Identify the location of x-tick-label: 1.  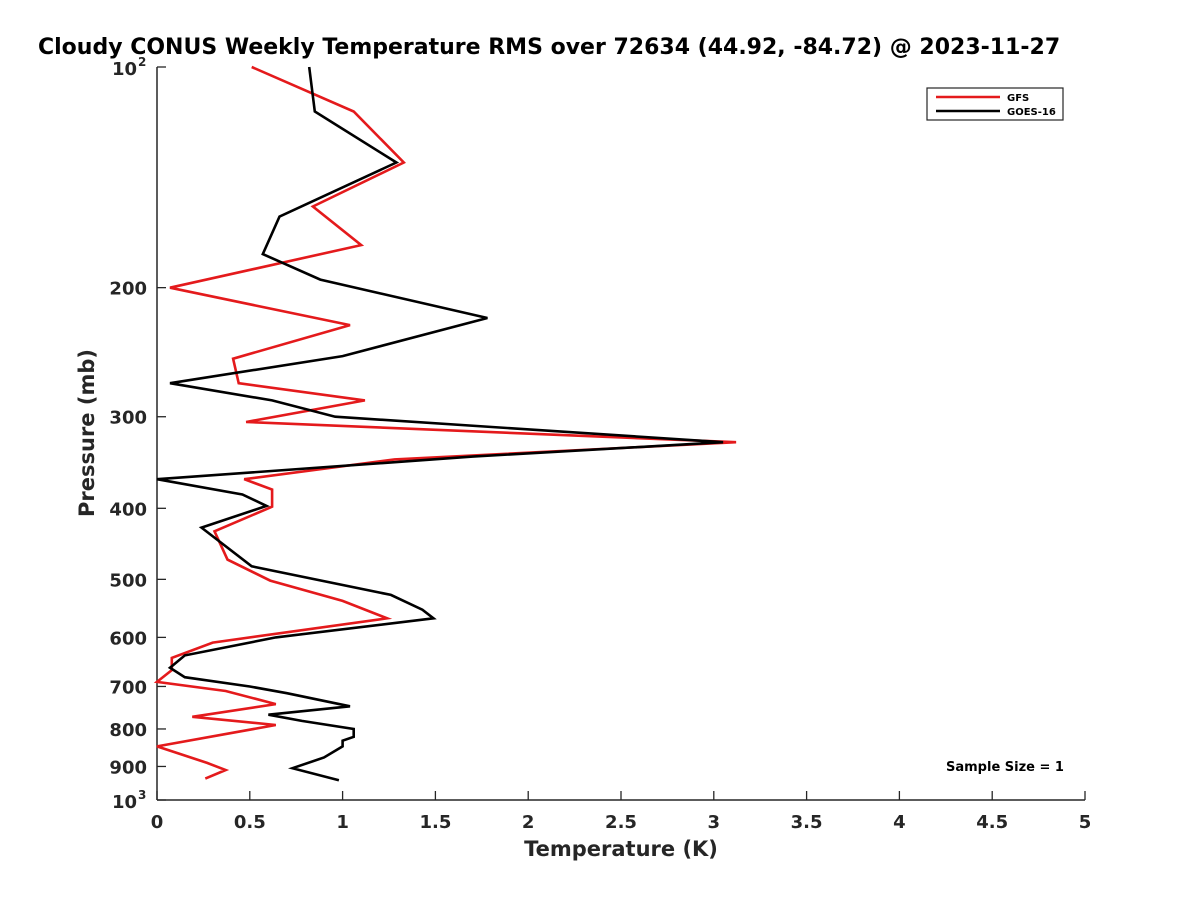
(342, 822).